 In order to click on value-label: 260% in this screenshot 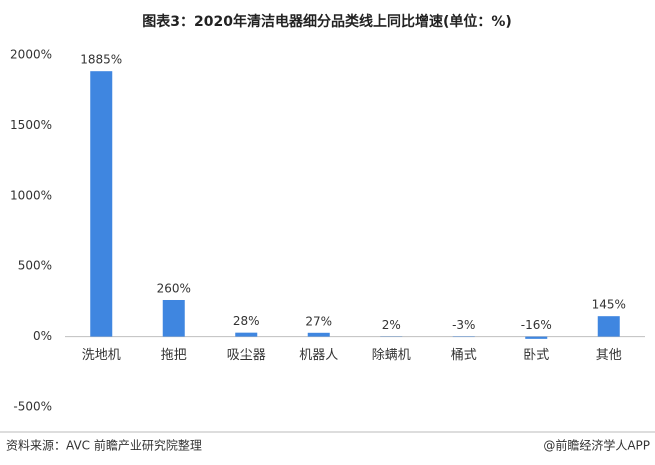, I will do `click(174, 288)`.